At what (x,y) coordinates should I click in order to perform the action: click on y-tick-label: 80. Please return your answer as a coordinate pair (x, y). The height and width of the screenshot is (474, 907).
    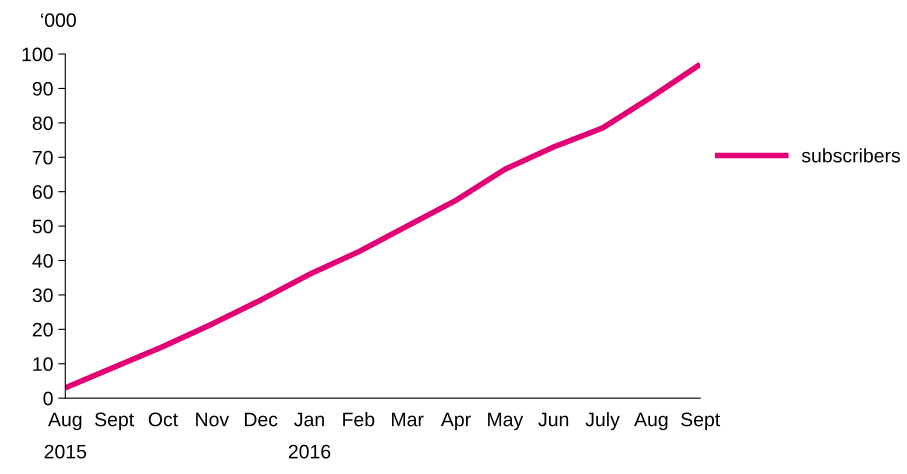
    Looking at the image, I should click on (42, 123).